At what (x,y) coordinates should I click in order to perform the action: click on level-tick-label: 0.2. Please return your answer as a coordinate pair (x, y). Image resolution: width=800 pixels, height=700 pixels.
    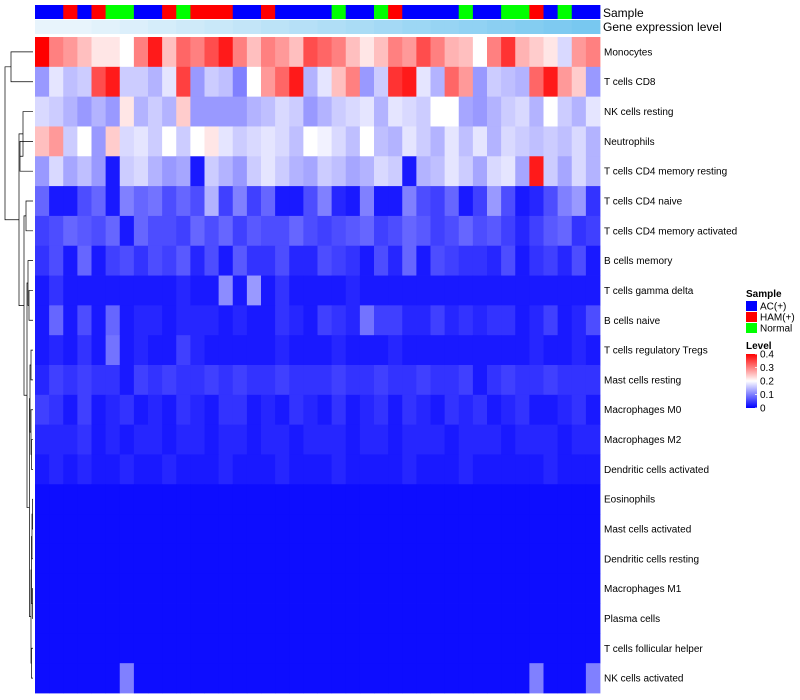
    Looking at the image, I should click on (767, 382).